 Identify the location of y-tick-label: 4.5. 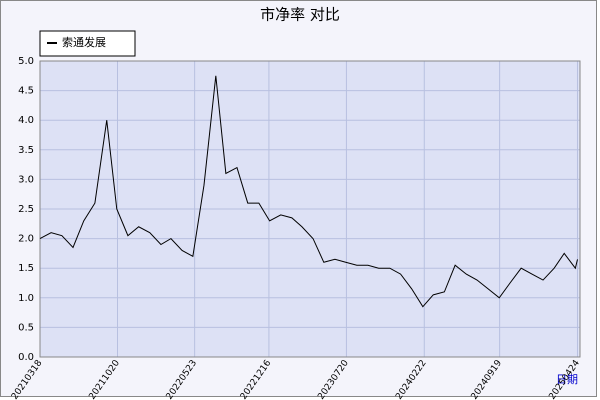
(26, 91).